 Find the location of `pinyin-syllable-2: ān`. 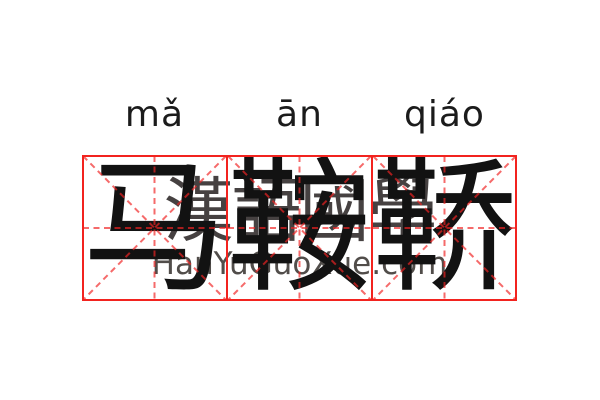

pinyin-syllable-2: ān is located at coordinates (299, 114).